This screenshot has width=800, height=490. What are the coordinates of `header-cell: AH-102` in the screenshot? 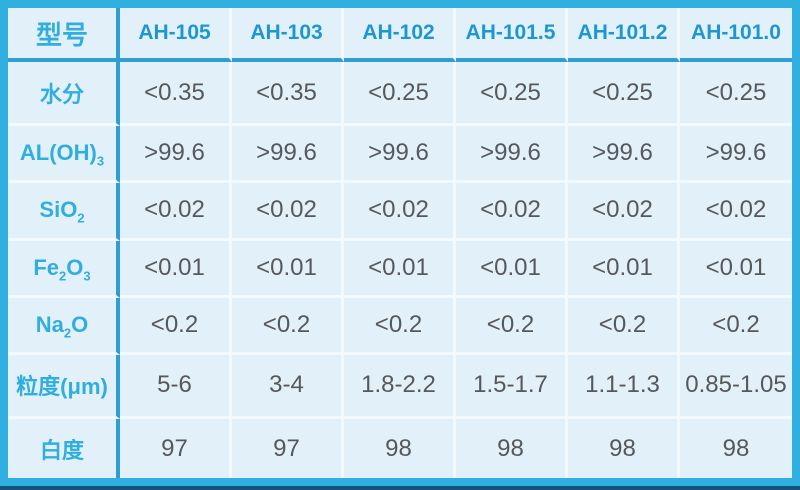 It's located at (400, 35).